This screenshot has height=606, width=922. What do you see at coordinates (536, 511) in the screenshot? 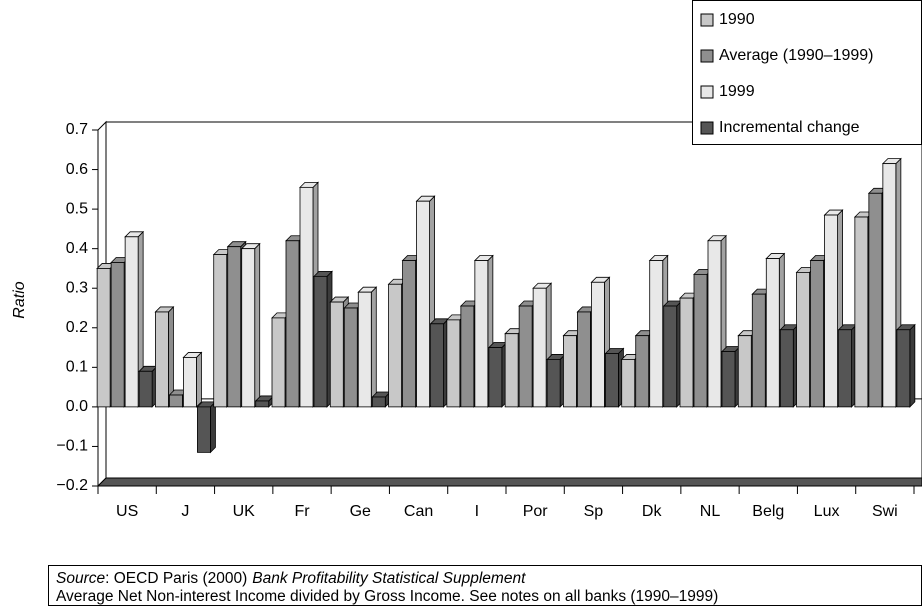
I see `x-tick-label: Por` at bounding box center [536, 511].